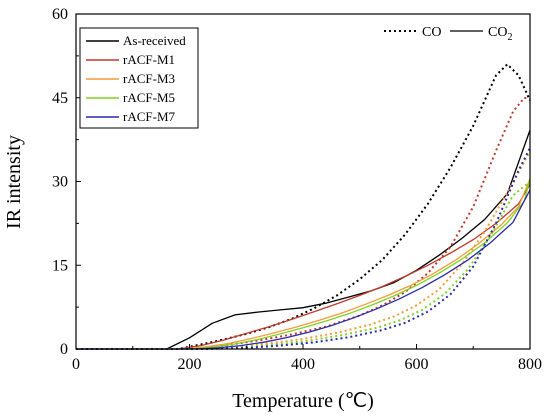 This screenshot has width=550, height=419. I want to click on series-legend-items: As-received rACF-M1 rACF-M3 rACF-M5 rACF-M7, so click(136, 78).